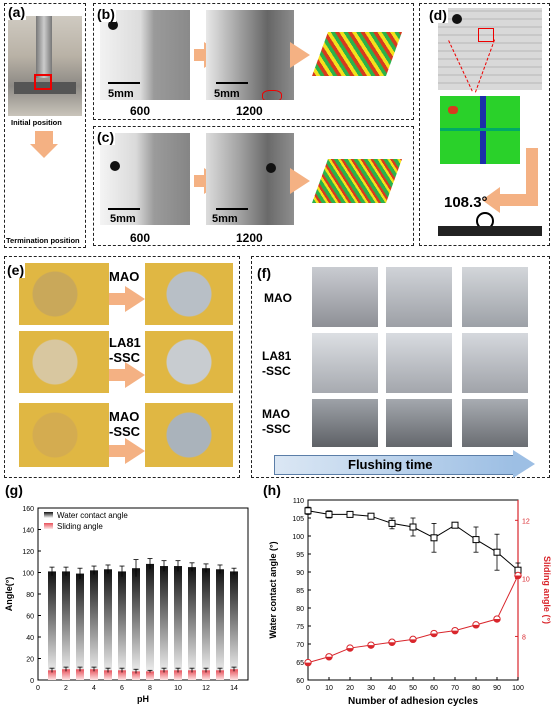  I want to click on e-photo-3a, so click(64, 435).